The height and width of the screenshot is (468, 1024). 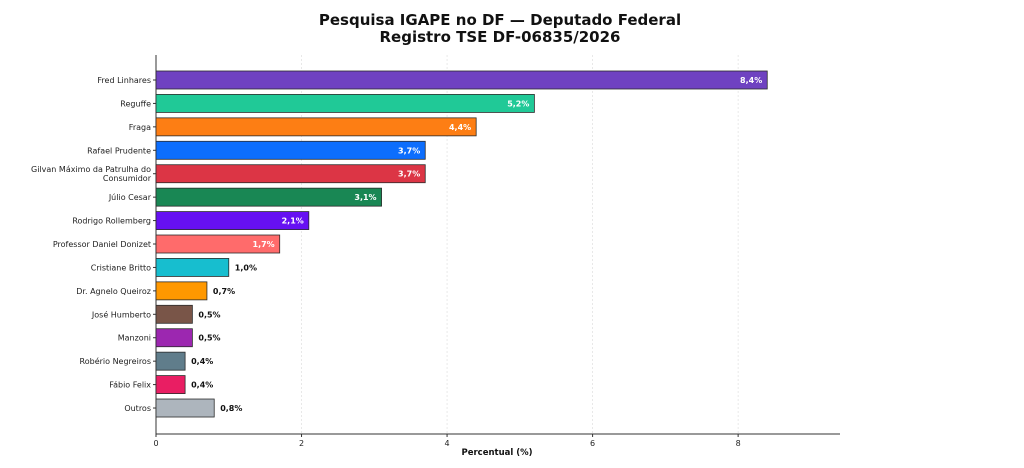 I want to click on category-label: Rafael Prudente, so click(x=119, y=150).